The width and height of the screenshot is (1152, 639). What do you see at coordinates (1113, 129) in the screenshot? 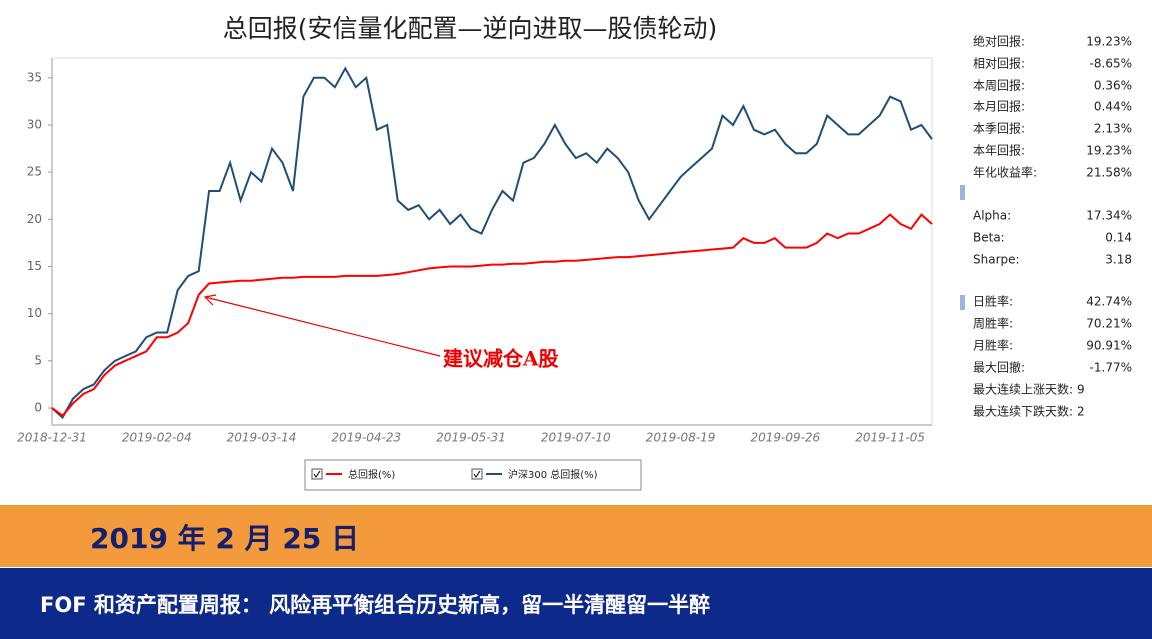
I see `stat-value: 2.13%` at bounding box center [1113, 129].